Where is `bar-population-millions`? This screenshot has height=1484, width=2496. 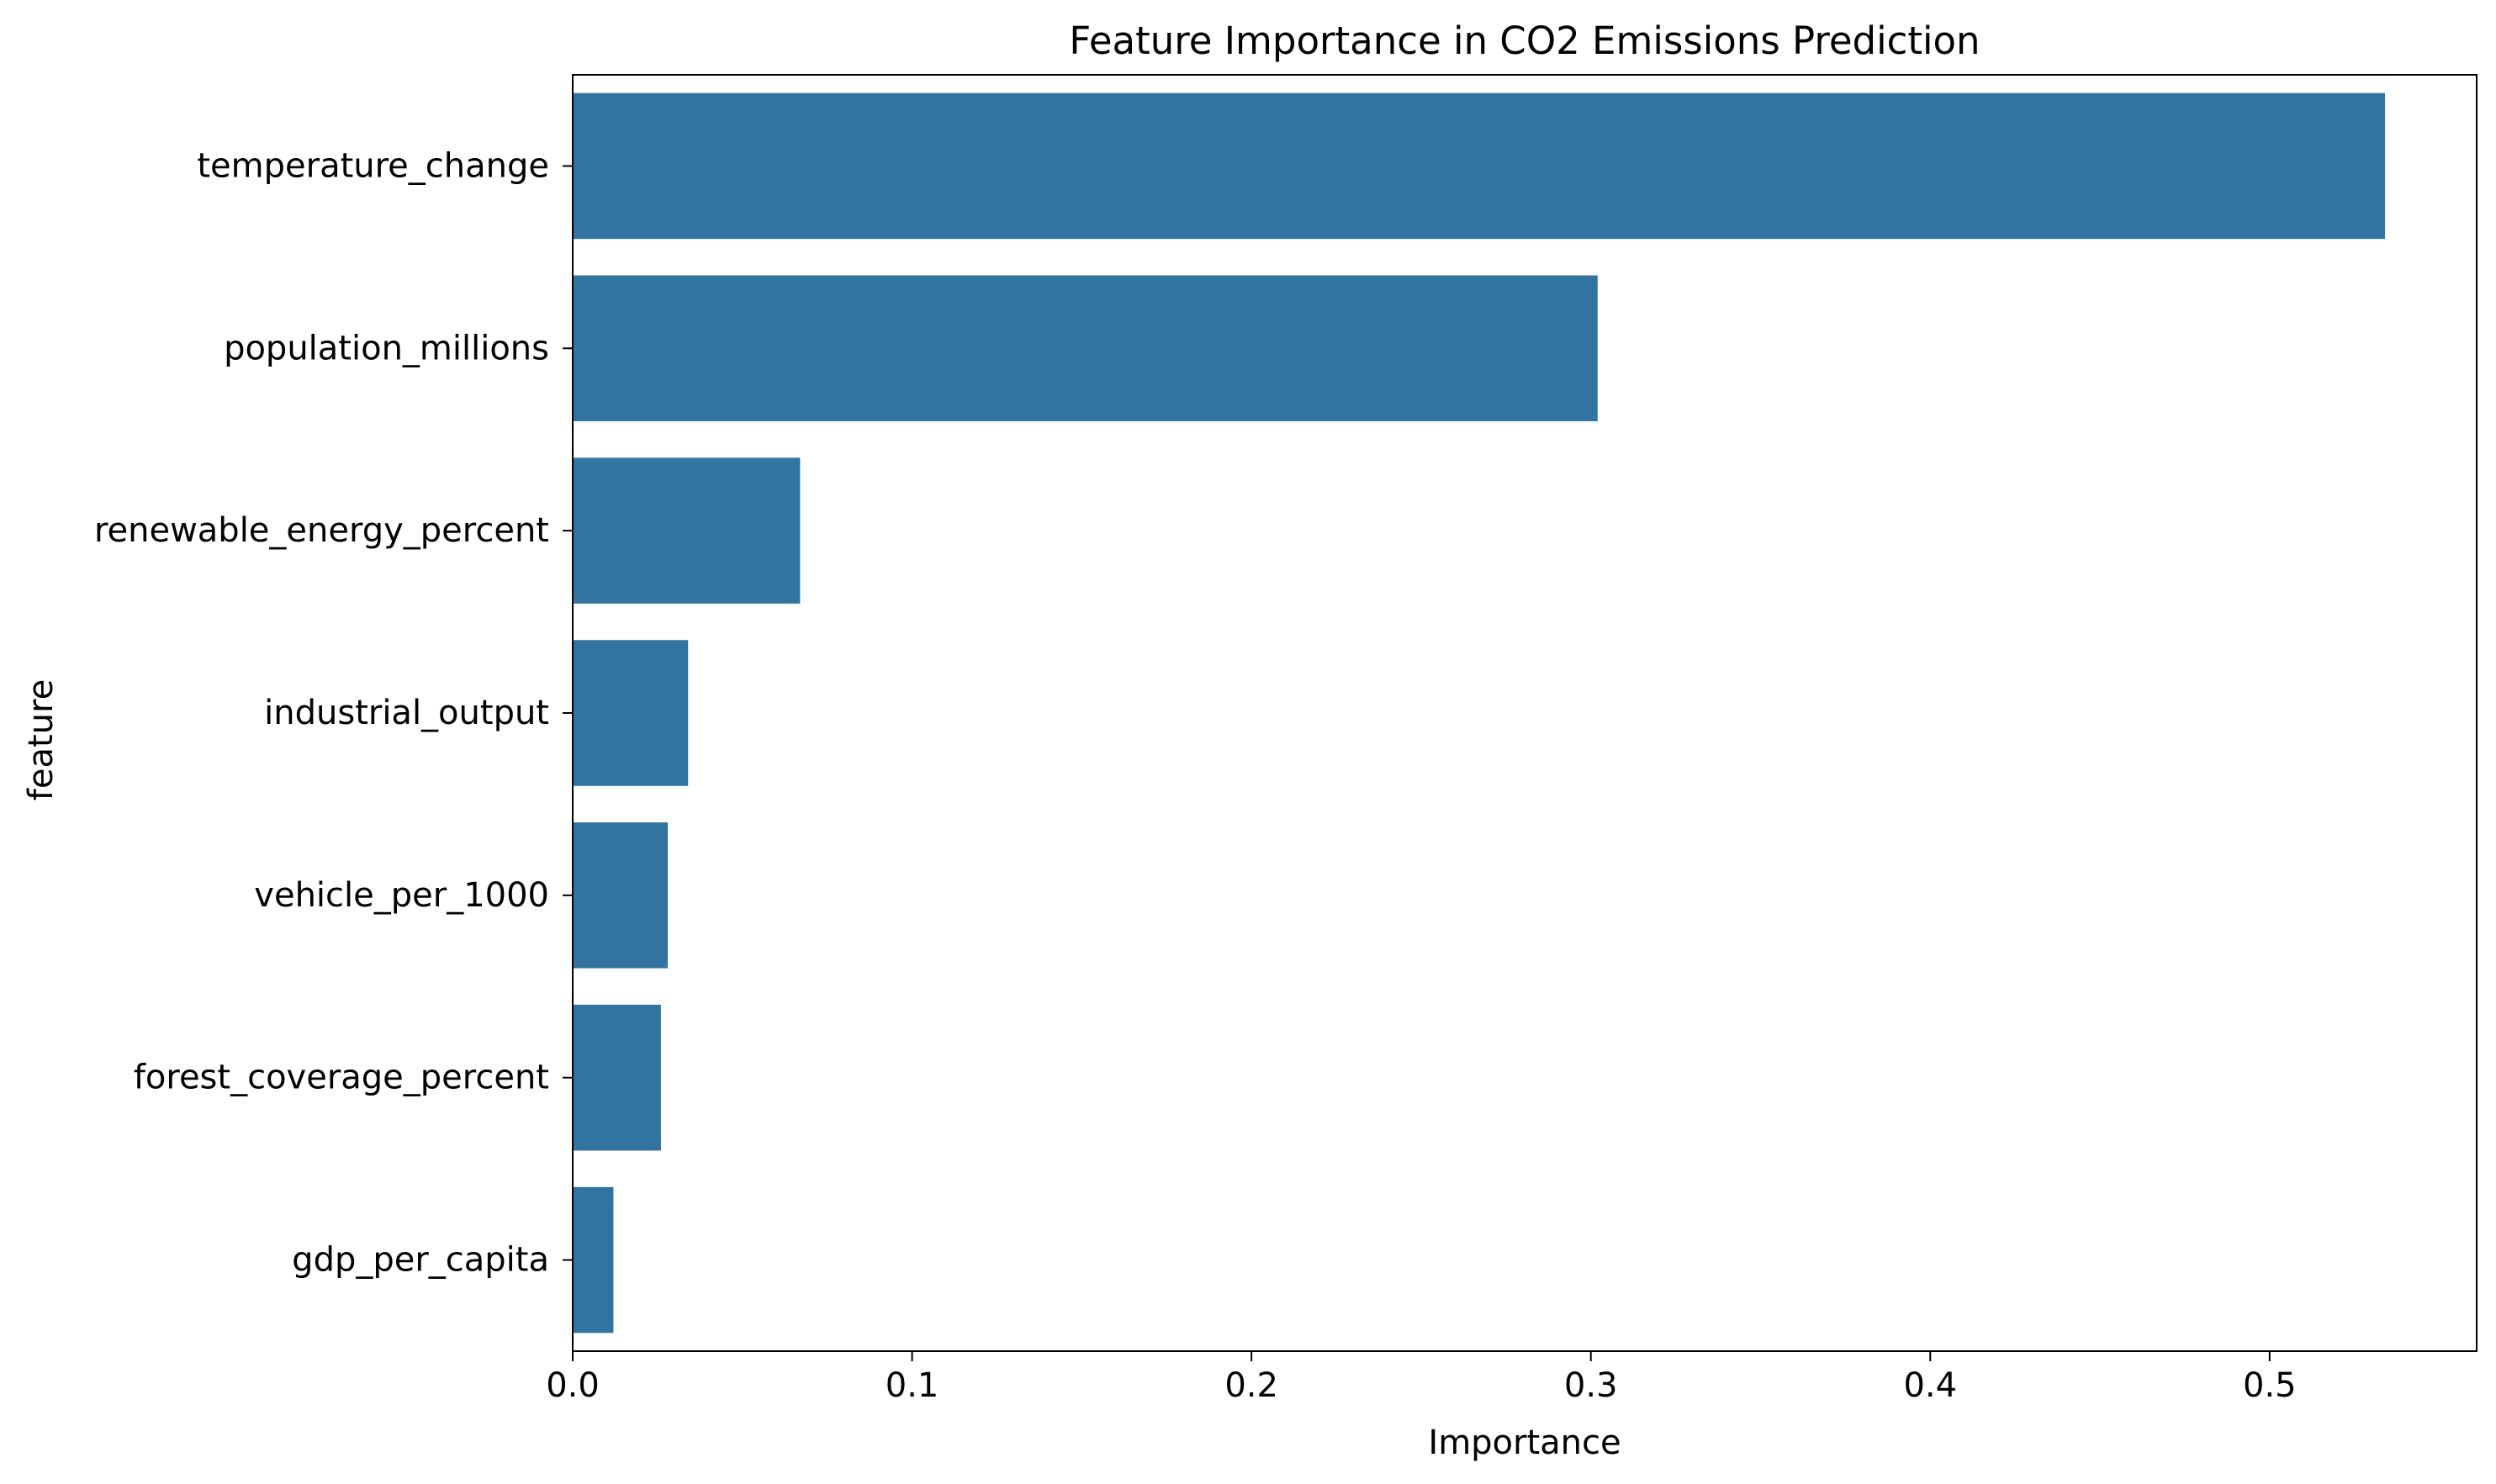
bar-population-millions is located at coordinates (1085, 348).